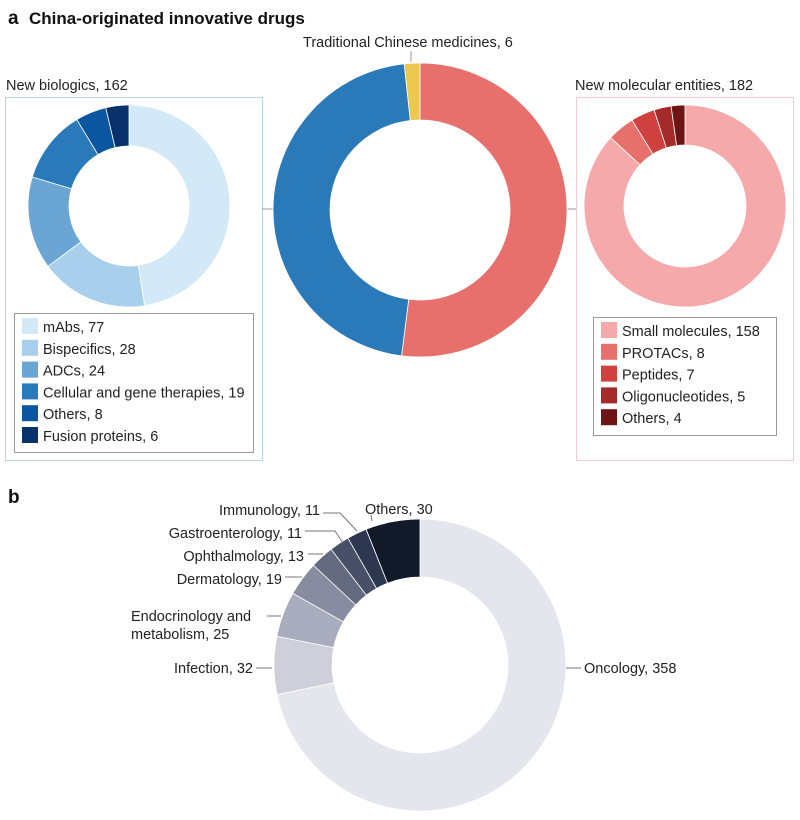 This screenshot has height=820, width=800. I want to click on areas-slice-oncology, so click(421, 665).